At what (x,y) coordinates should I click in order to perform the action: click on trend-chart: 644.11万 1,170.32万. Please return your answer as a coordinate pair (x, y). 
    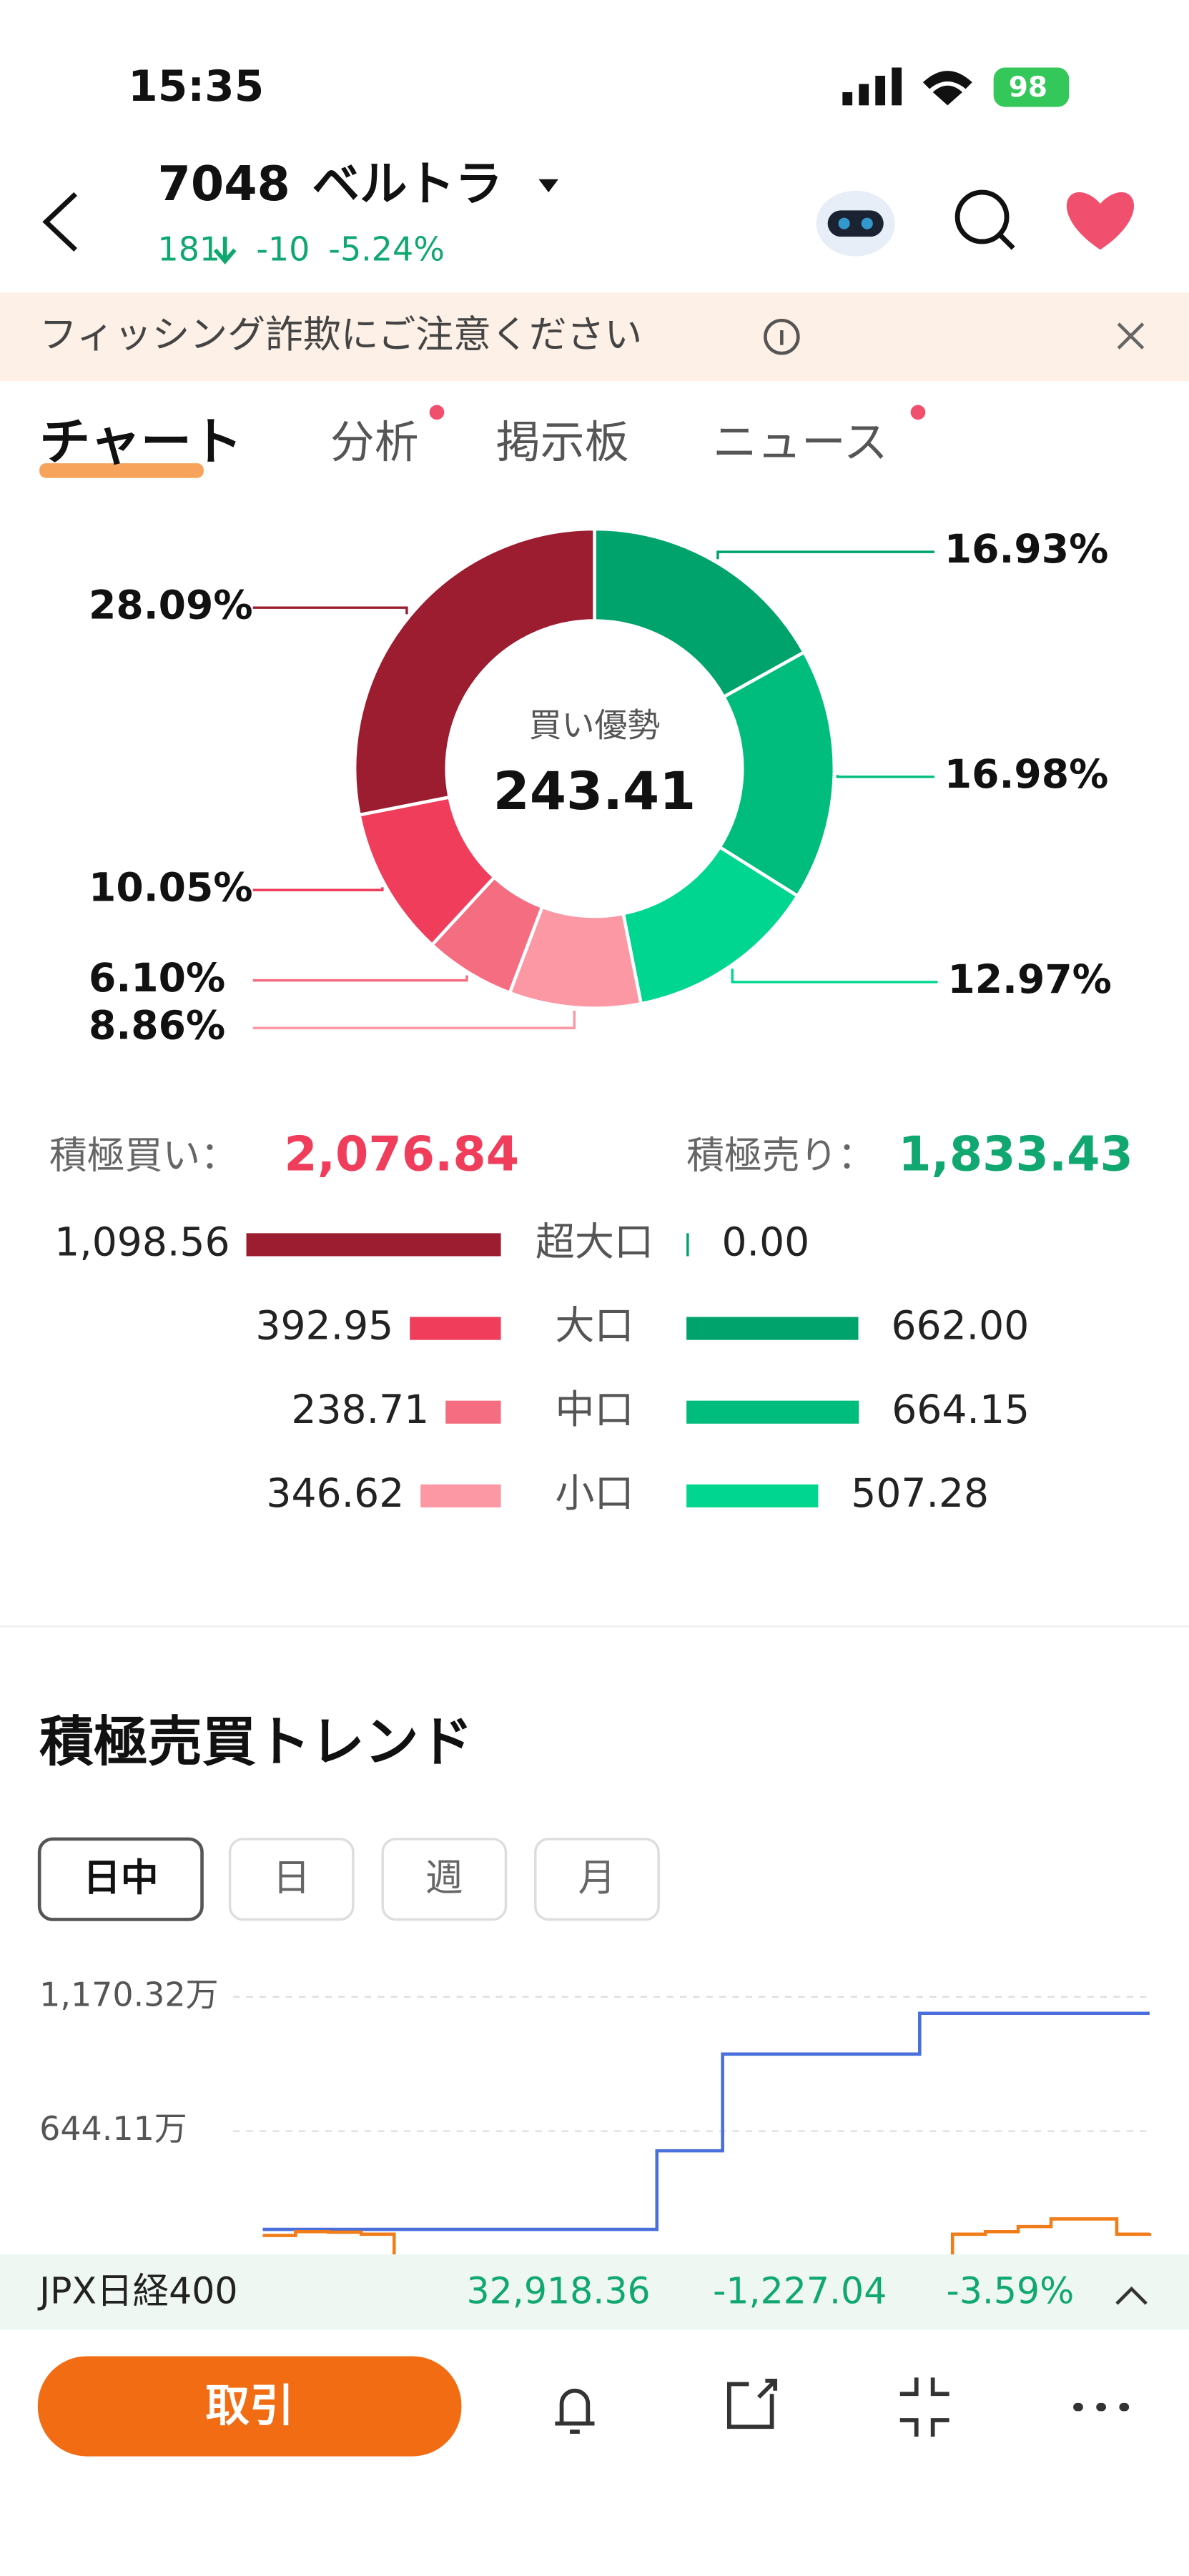
    Looking at the image, I should click on (595, 2115).